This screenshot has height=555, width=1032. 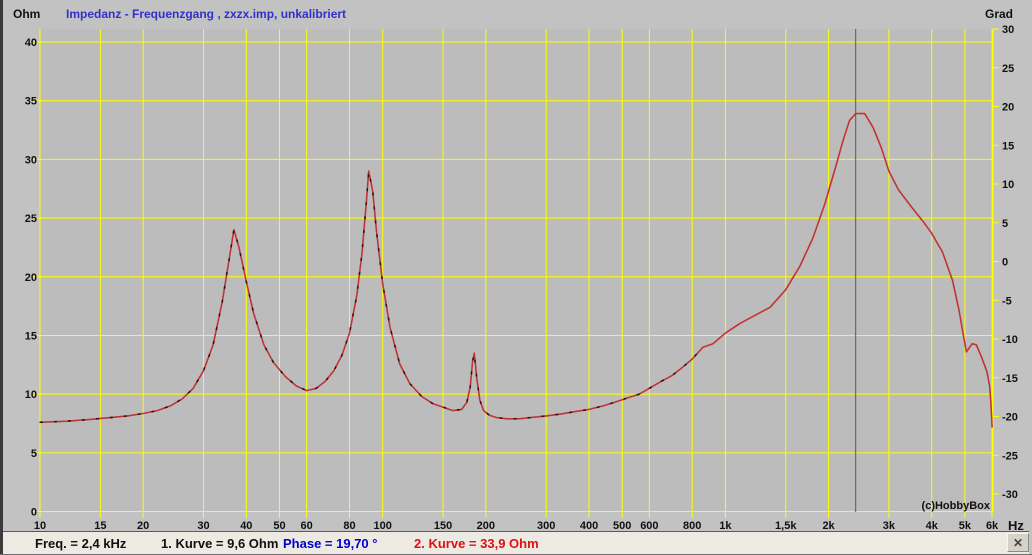 What do you see at coordinates (786, 525) in the screenshot?
I see `x-tick-label-1,5k: 1,5k` at bounding box center [786, 525].